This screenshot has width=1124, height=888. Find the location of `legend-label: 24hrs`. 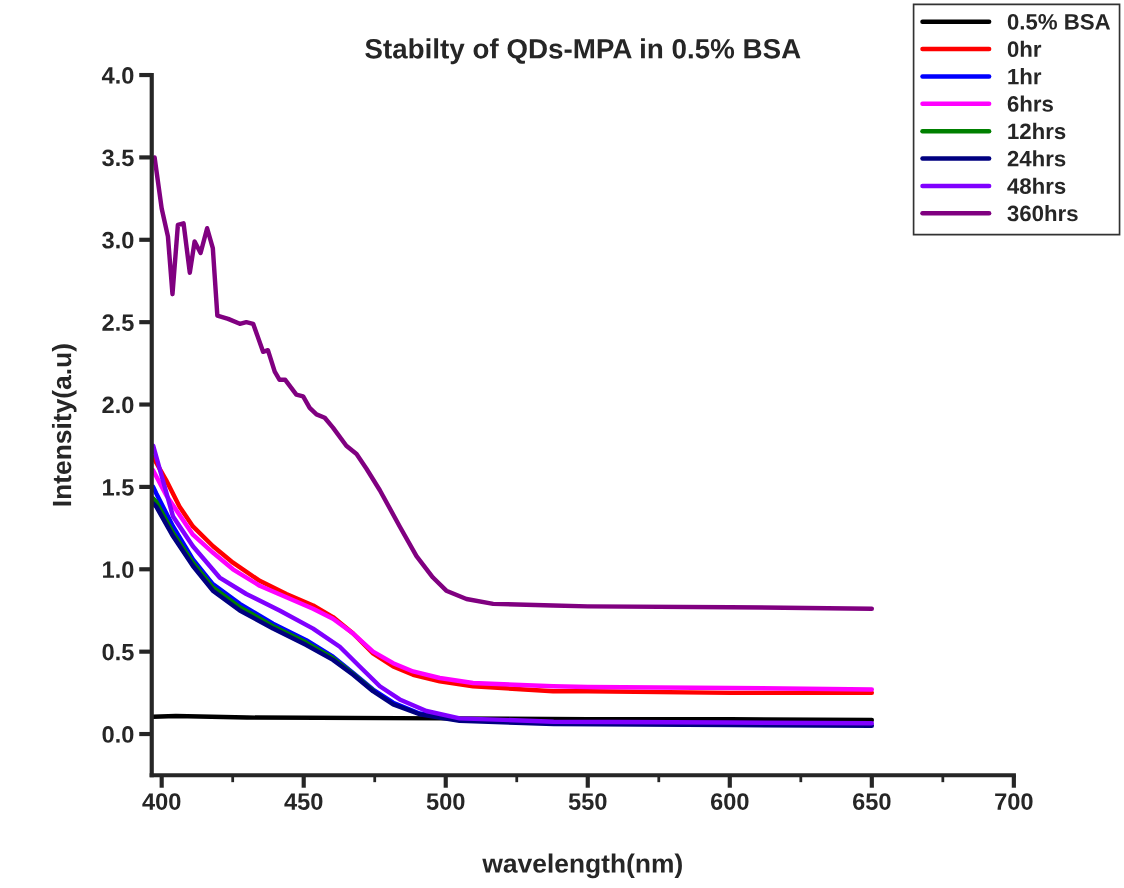

legend-label: 24hrs is located at coordinates (1036, 158).